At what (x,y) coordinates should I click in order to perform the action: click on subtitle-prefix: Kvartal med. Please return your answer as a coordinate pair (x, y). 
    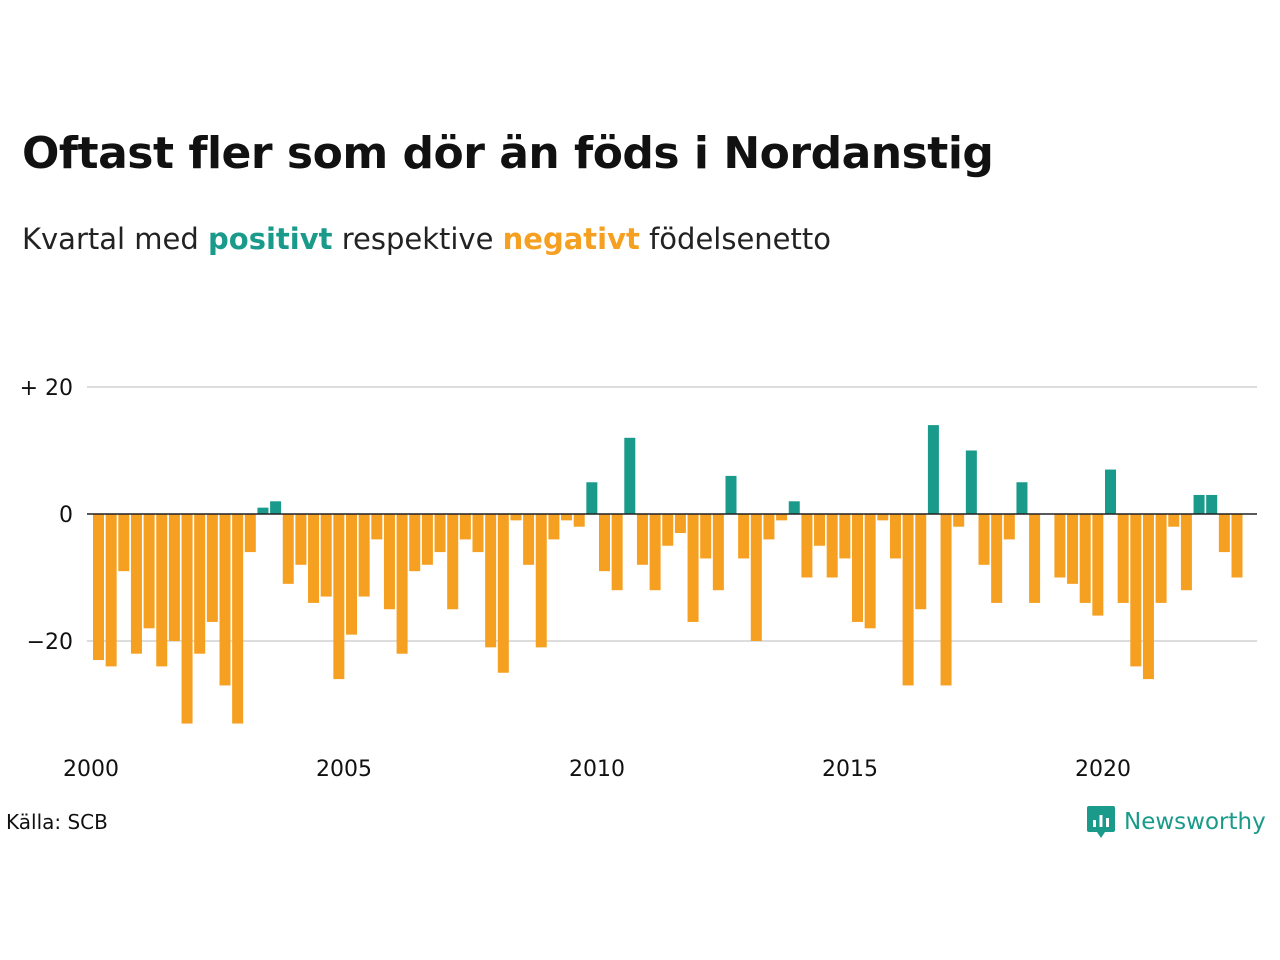
    Looking at the image, I should click on (110, 239).